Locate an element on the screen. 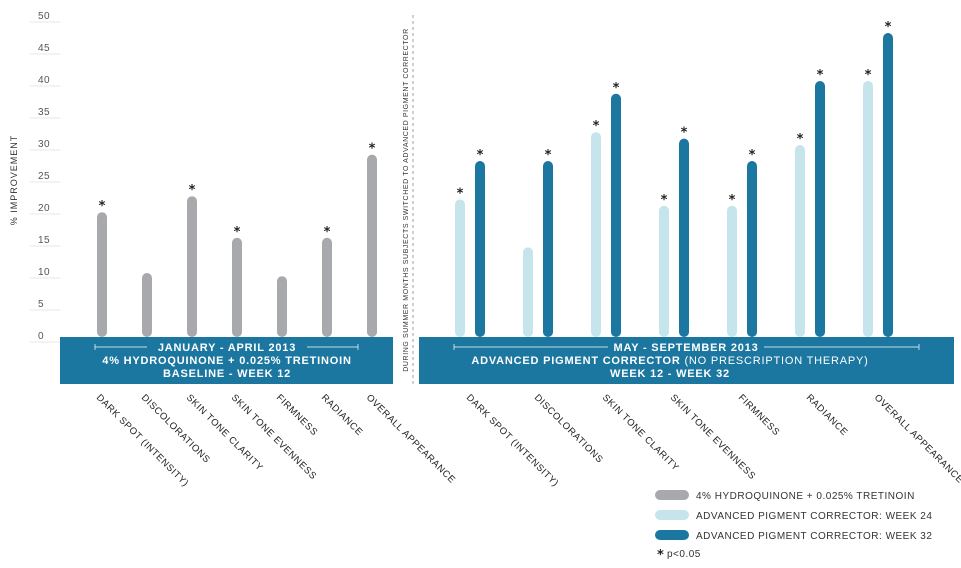 Image resolution: width=961 pixels, height=568 pixels. y-tick-label: 30 is located at coordinates (44, 144).